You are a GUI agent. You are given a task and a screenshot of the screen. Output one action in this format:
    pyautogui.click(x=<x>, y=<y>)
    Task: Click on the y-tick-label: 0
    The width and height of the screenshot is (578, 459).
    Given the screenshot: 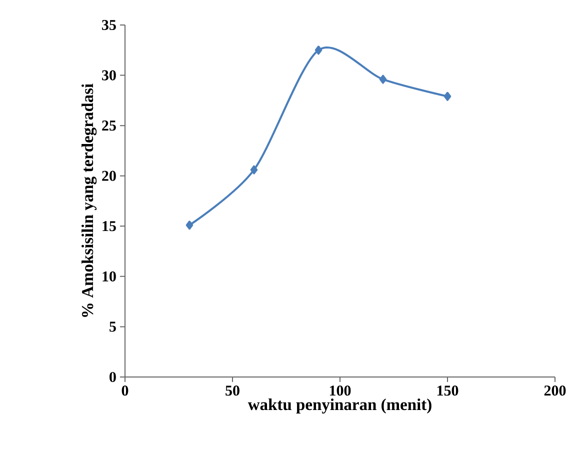 What is the action you would take?
    pyautogui.click(x=113, y=377)
    